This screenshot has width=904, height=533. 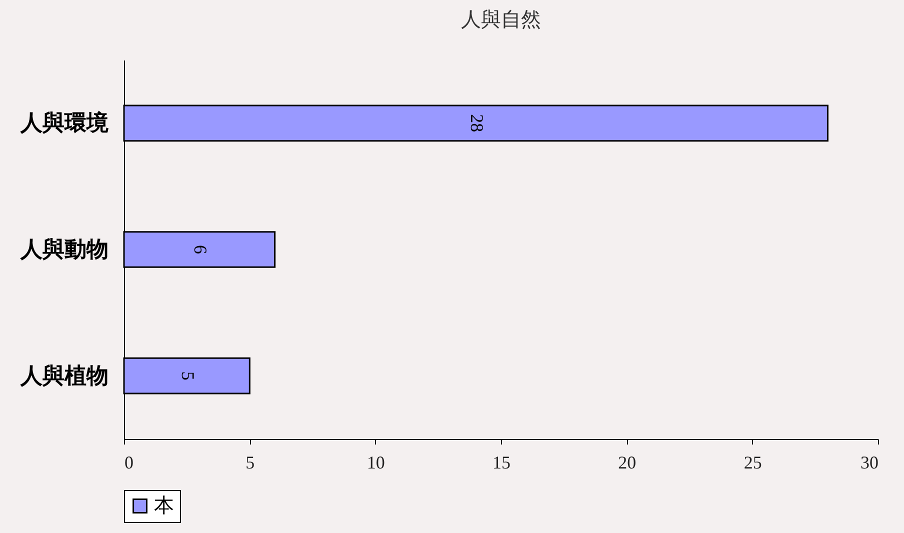 I want to click on x-tick-label: 25, so click(x=753, y=462).